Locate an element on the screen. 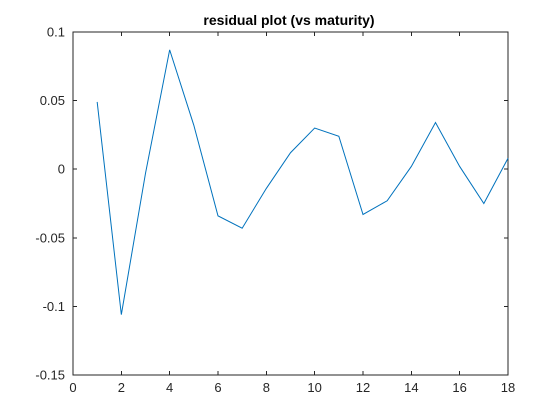  y-tick-label: -0.05 is located at coordinates (50, 237).